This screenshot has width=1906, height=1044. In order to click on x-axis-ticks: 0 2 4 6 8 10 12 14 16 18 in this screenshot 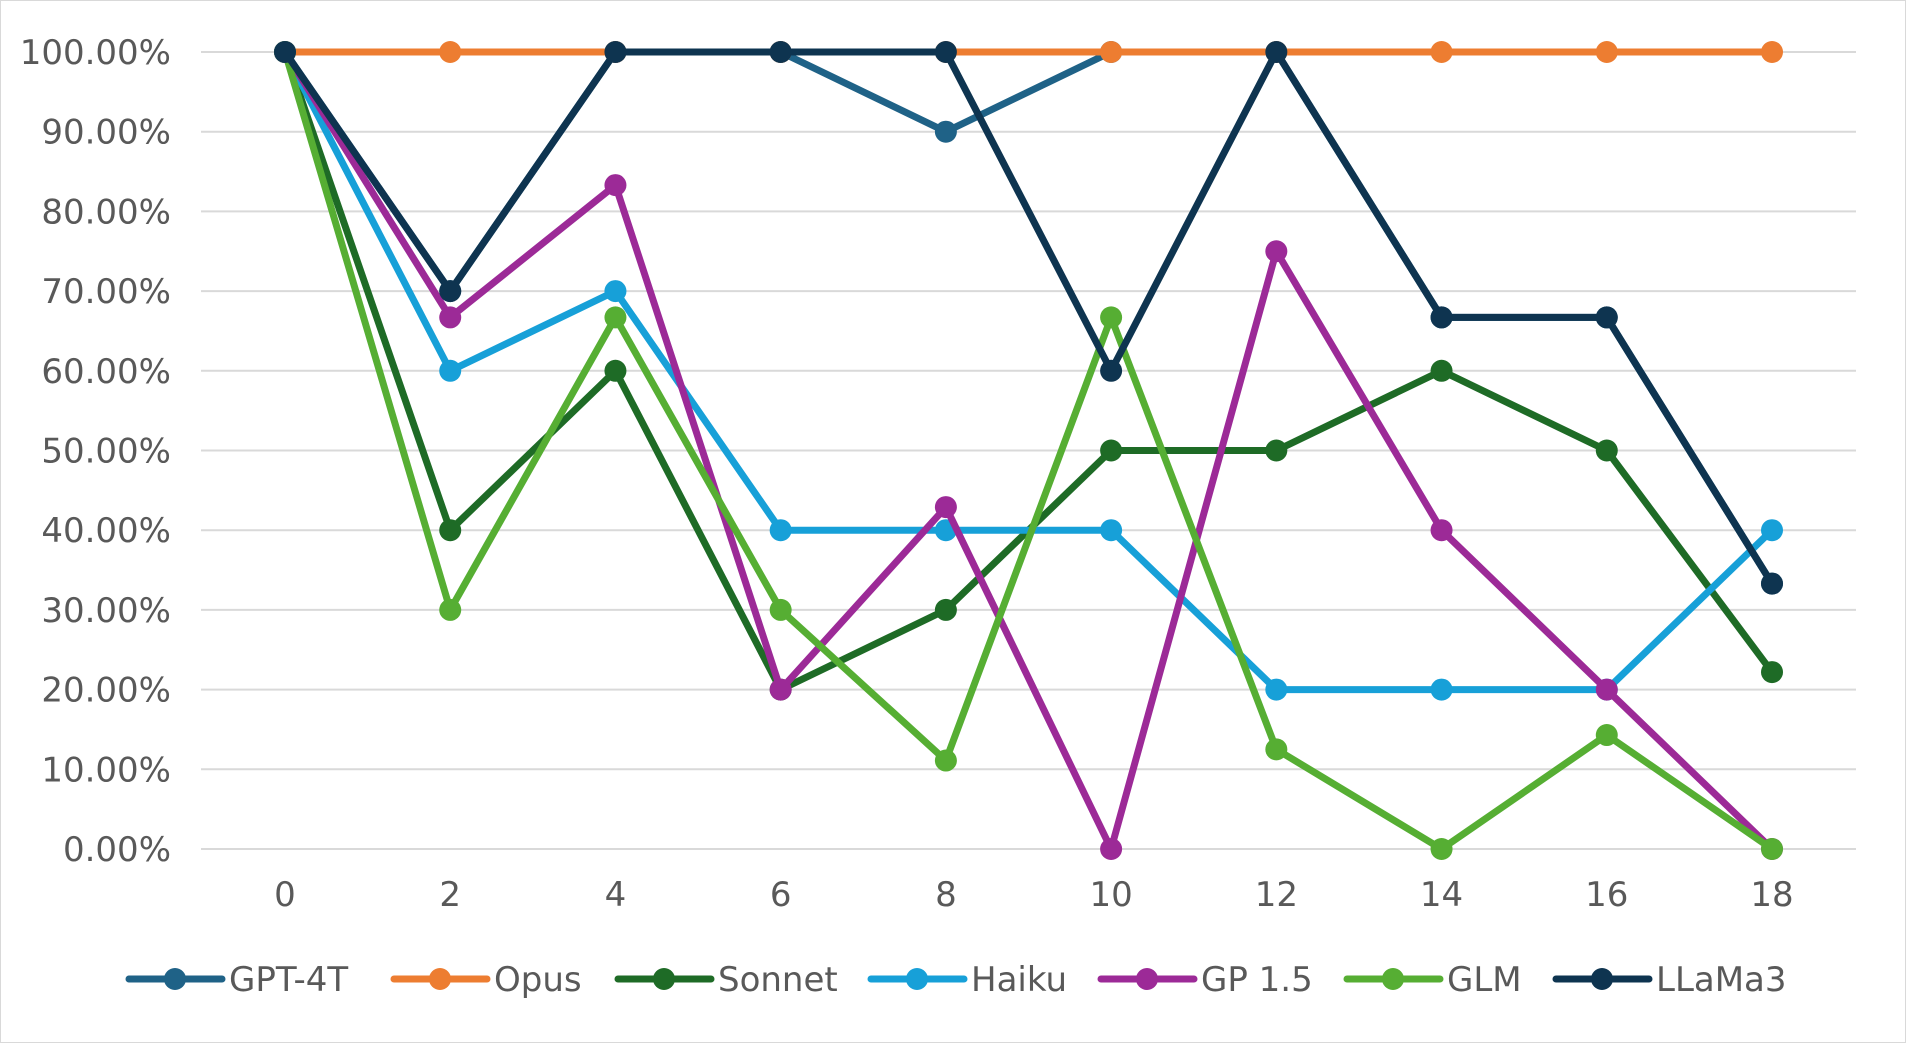, I will do `click(1033, 895)`.